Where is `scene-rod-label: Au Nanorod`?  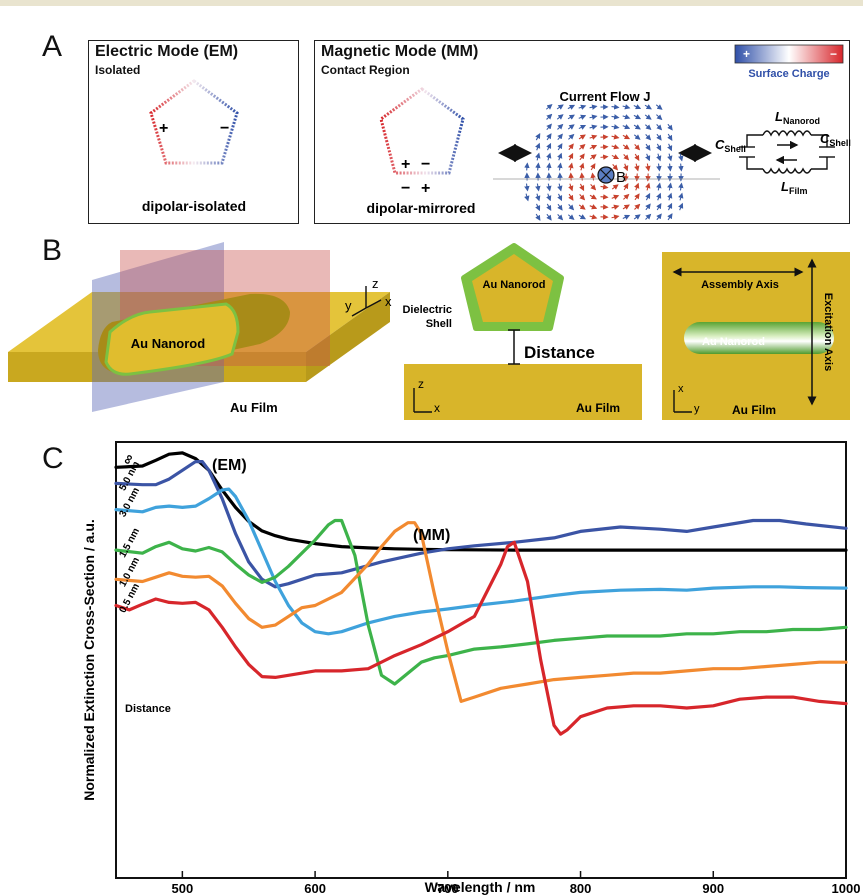 scene-rod-label: Au Nanorod is located at coordinates (168, 343).